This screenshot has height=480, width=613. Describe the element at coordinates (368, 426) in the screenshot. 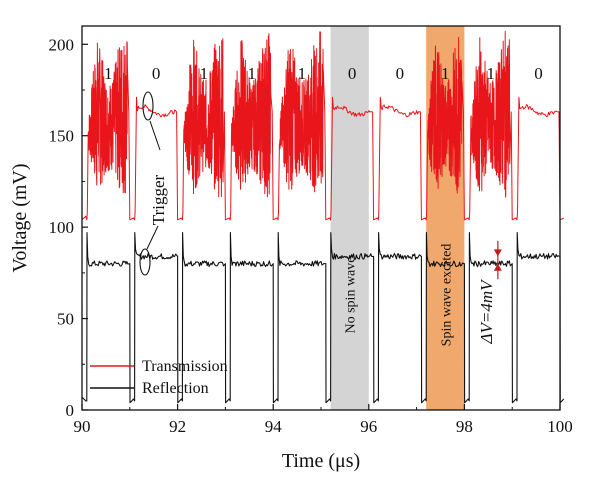

I see `x-tick-label-3: 96` at that location.